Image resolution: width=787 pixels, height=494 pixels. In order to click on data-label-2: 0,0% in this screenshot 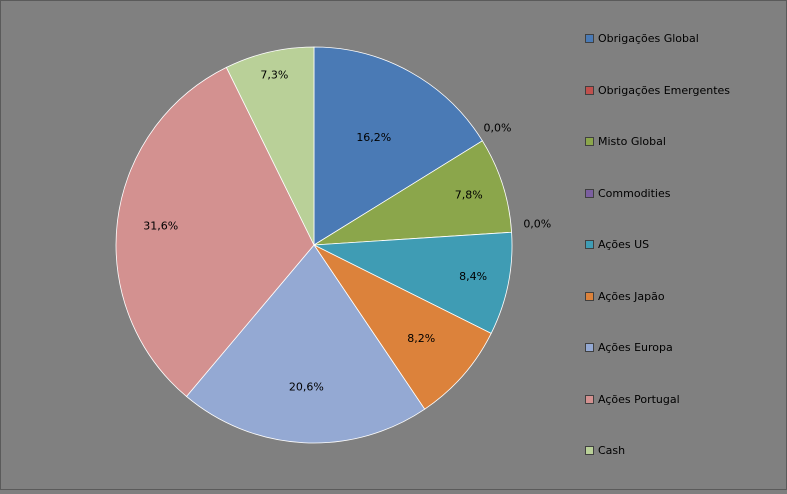, I will do `click(498, 128)`.